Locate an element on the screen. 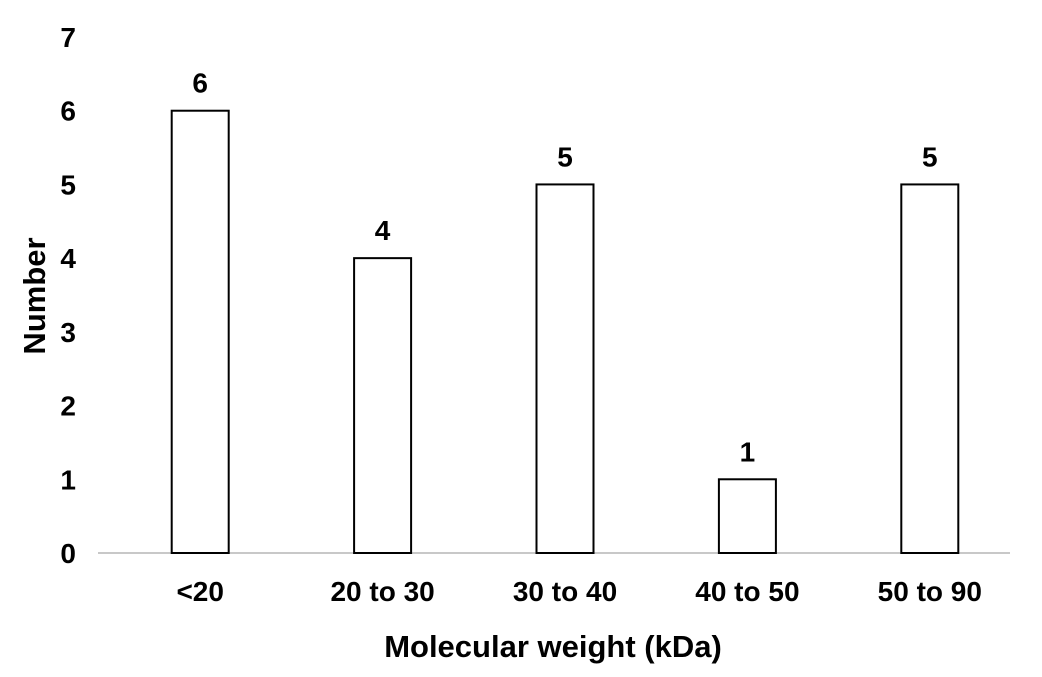 This screenshot has width=1042, height=677. x-axis-ticks: <20 20 to 30 30 to 40 40 to 50 50 to 90 is located at coordinates (578, 591).